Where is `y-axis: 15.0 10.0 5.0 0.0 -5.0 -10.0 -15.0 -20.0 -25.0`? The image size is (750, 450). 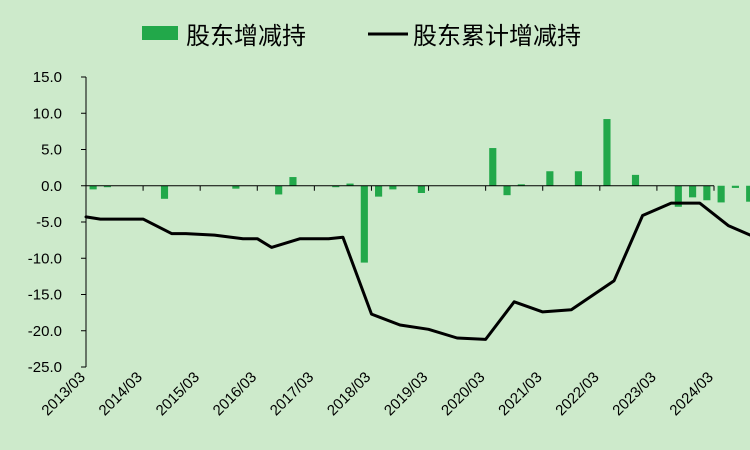
y-axis: 15.0 10.0 5.0 0.0 -5.0 -10.0 -15.0 -20.0 -25.0 is located at coordinates (57, 222).